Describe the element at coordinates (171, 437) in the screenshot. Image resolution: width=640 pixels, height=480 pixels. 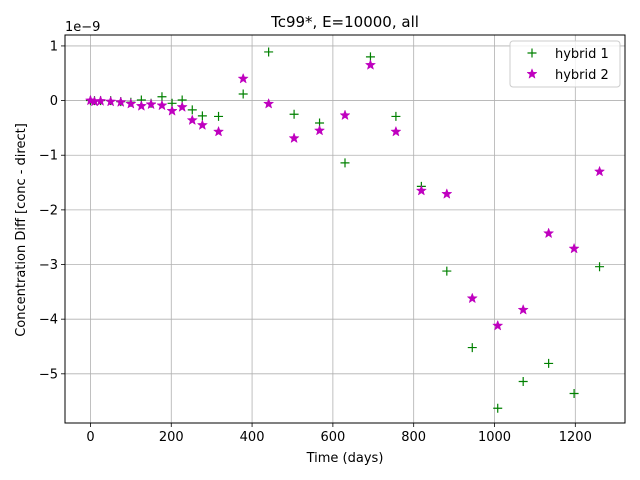
I see `x-tick-label: 200` at that location.